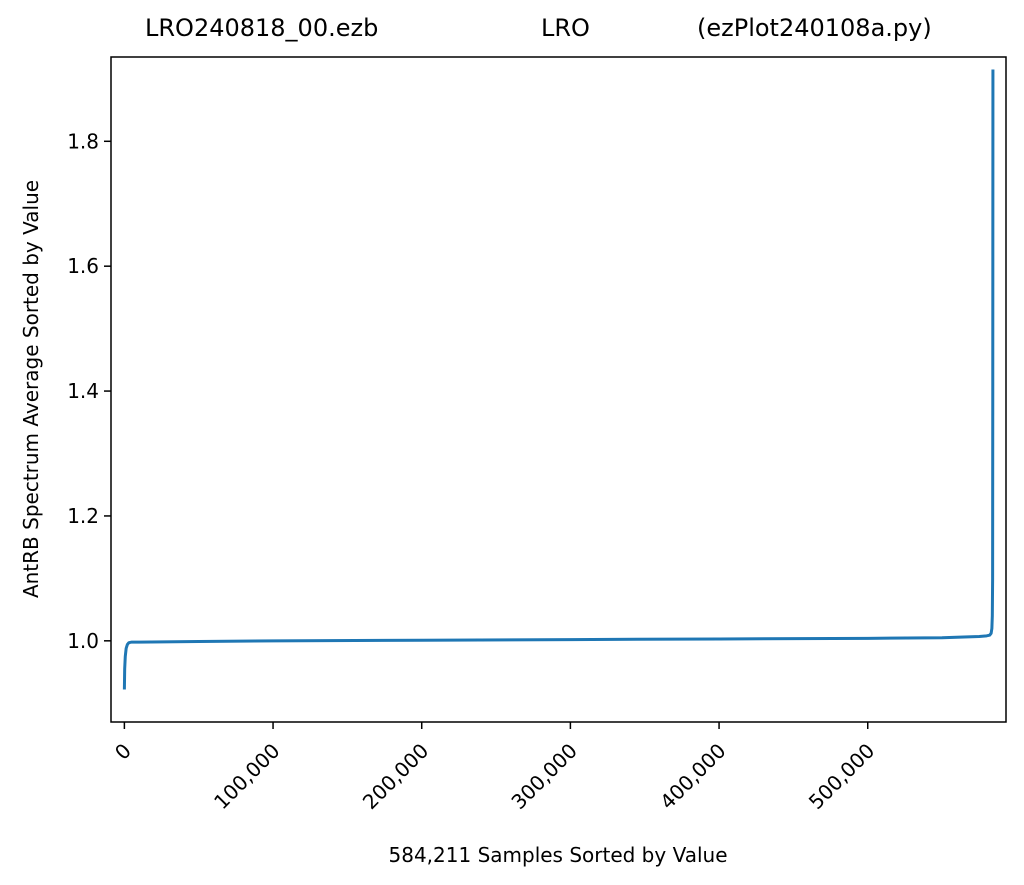  What do you see at coordinates (262, 28) in the screenshot?
I see `chart-title-left: LRO240818_00.ezb` at bounding box center [262, 28].